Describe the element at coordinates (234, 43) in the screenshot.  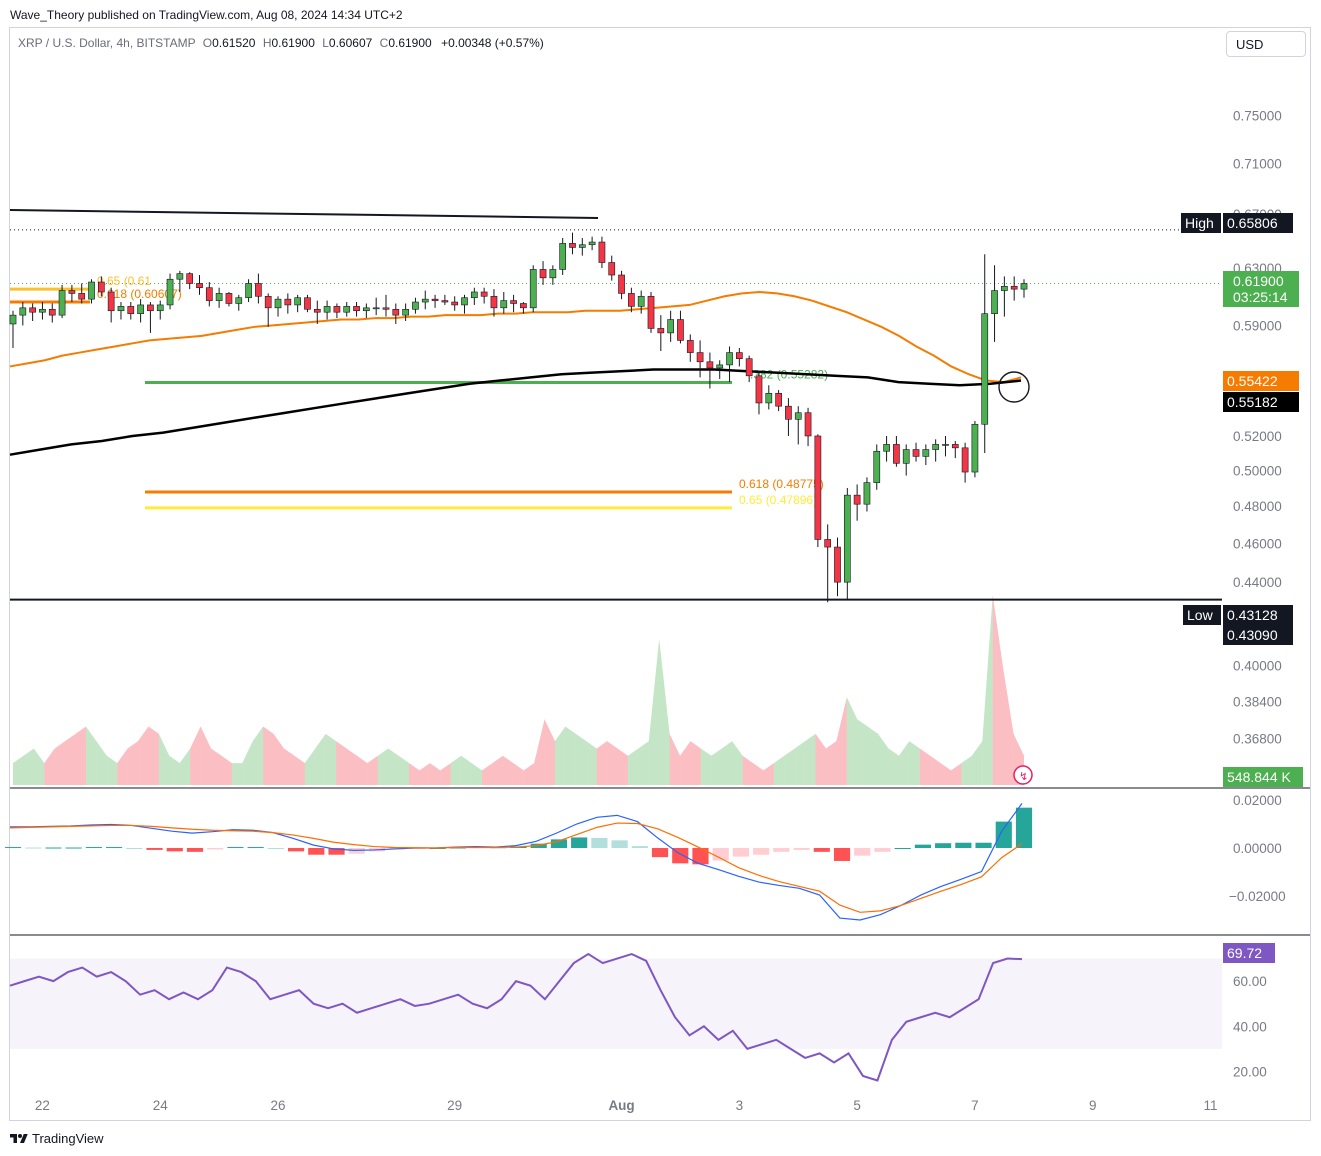
I see `open-value: 0.61520` at that location.